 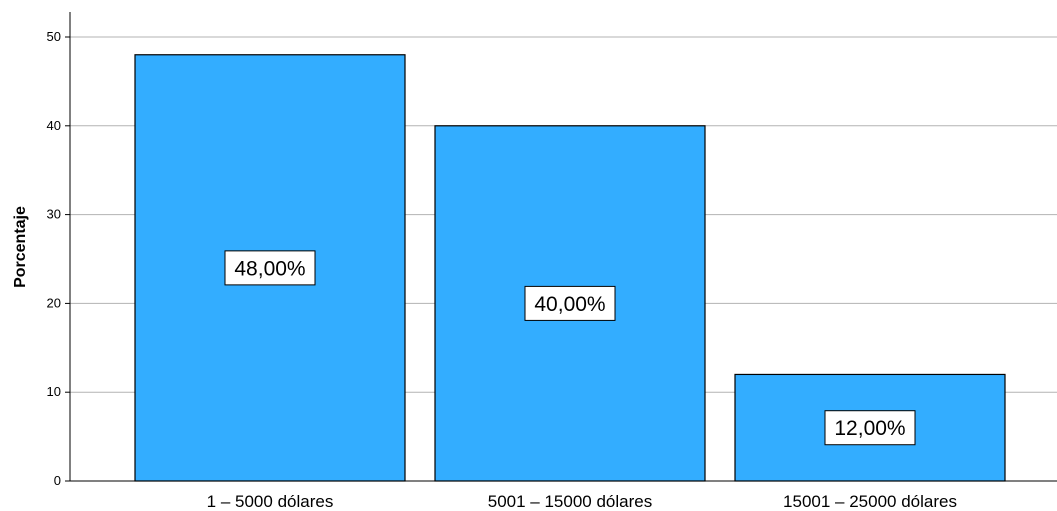 I want to click on data-label: 12,00%, so click(x=869, y=428).